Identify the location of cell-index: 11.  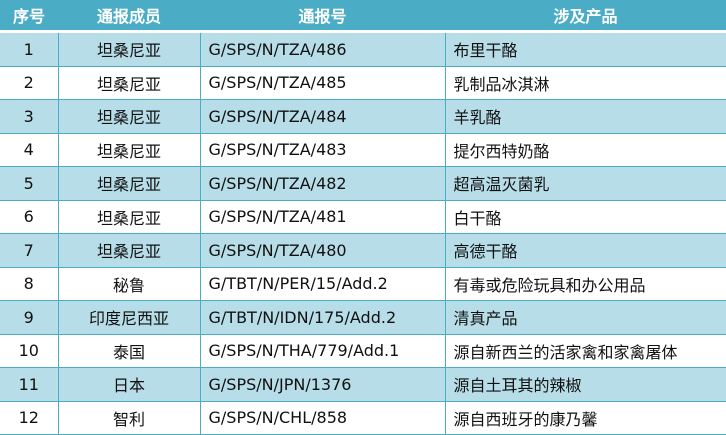
(29, 384).